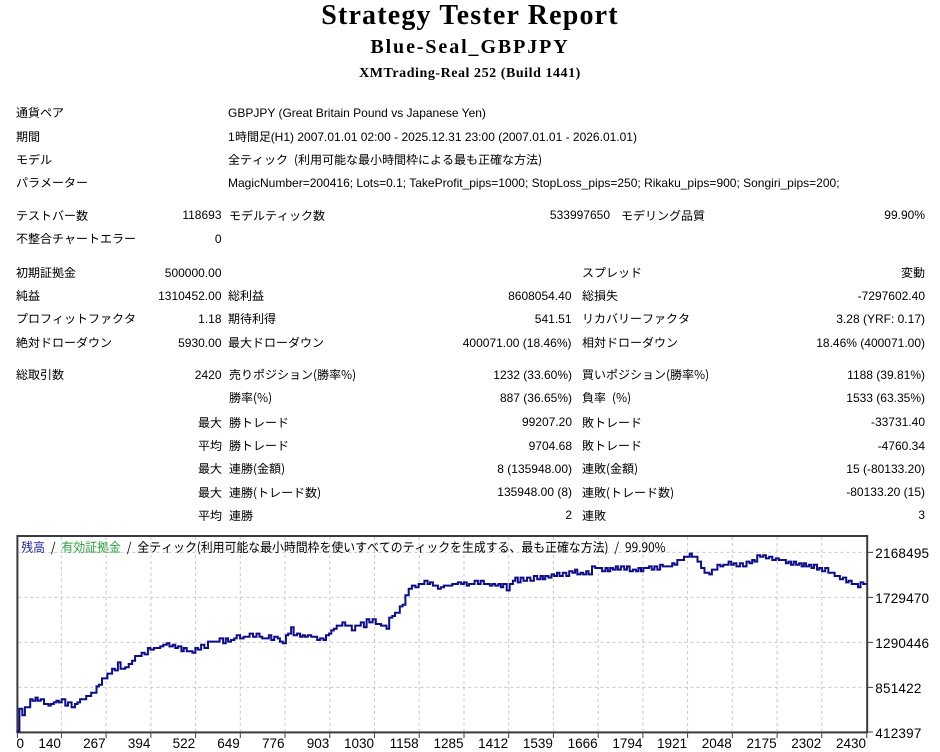  I want to click on svg-text: 903, so click(318, 743).